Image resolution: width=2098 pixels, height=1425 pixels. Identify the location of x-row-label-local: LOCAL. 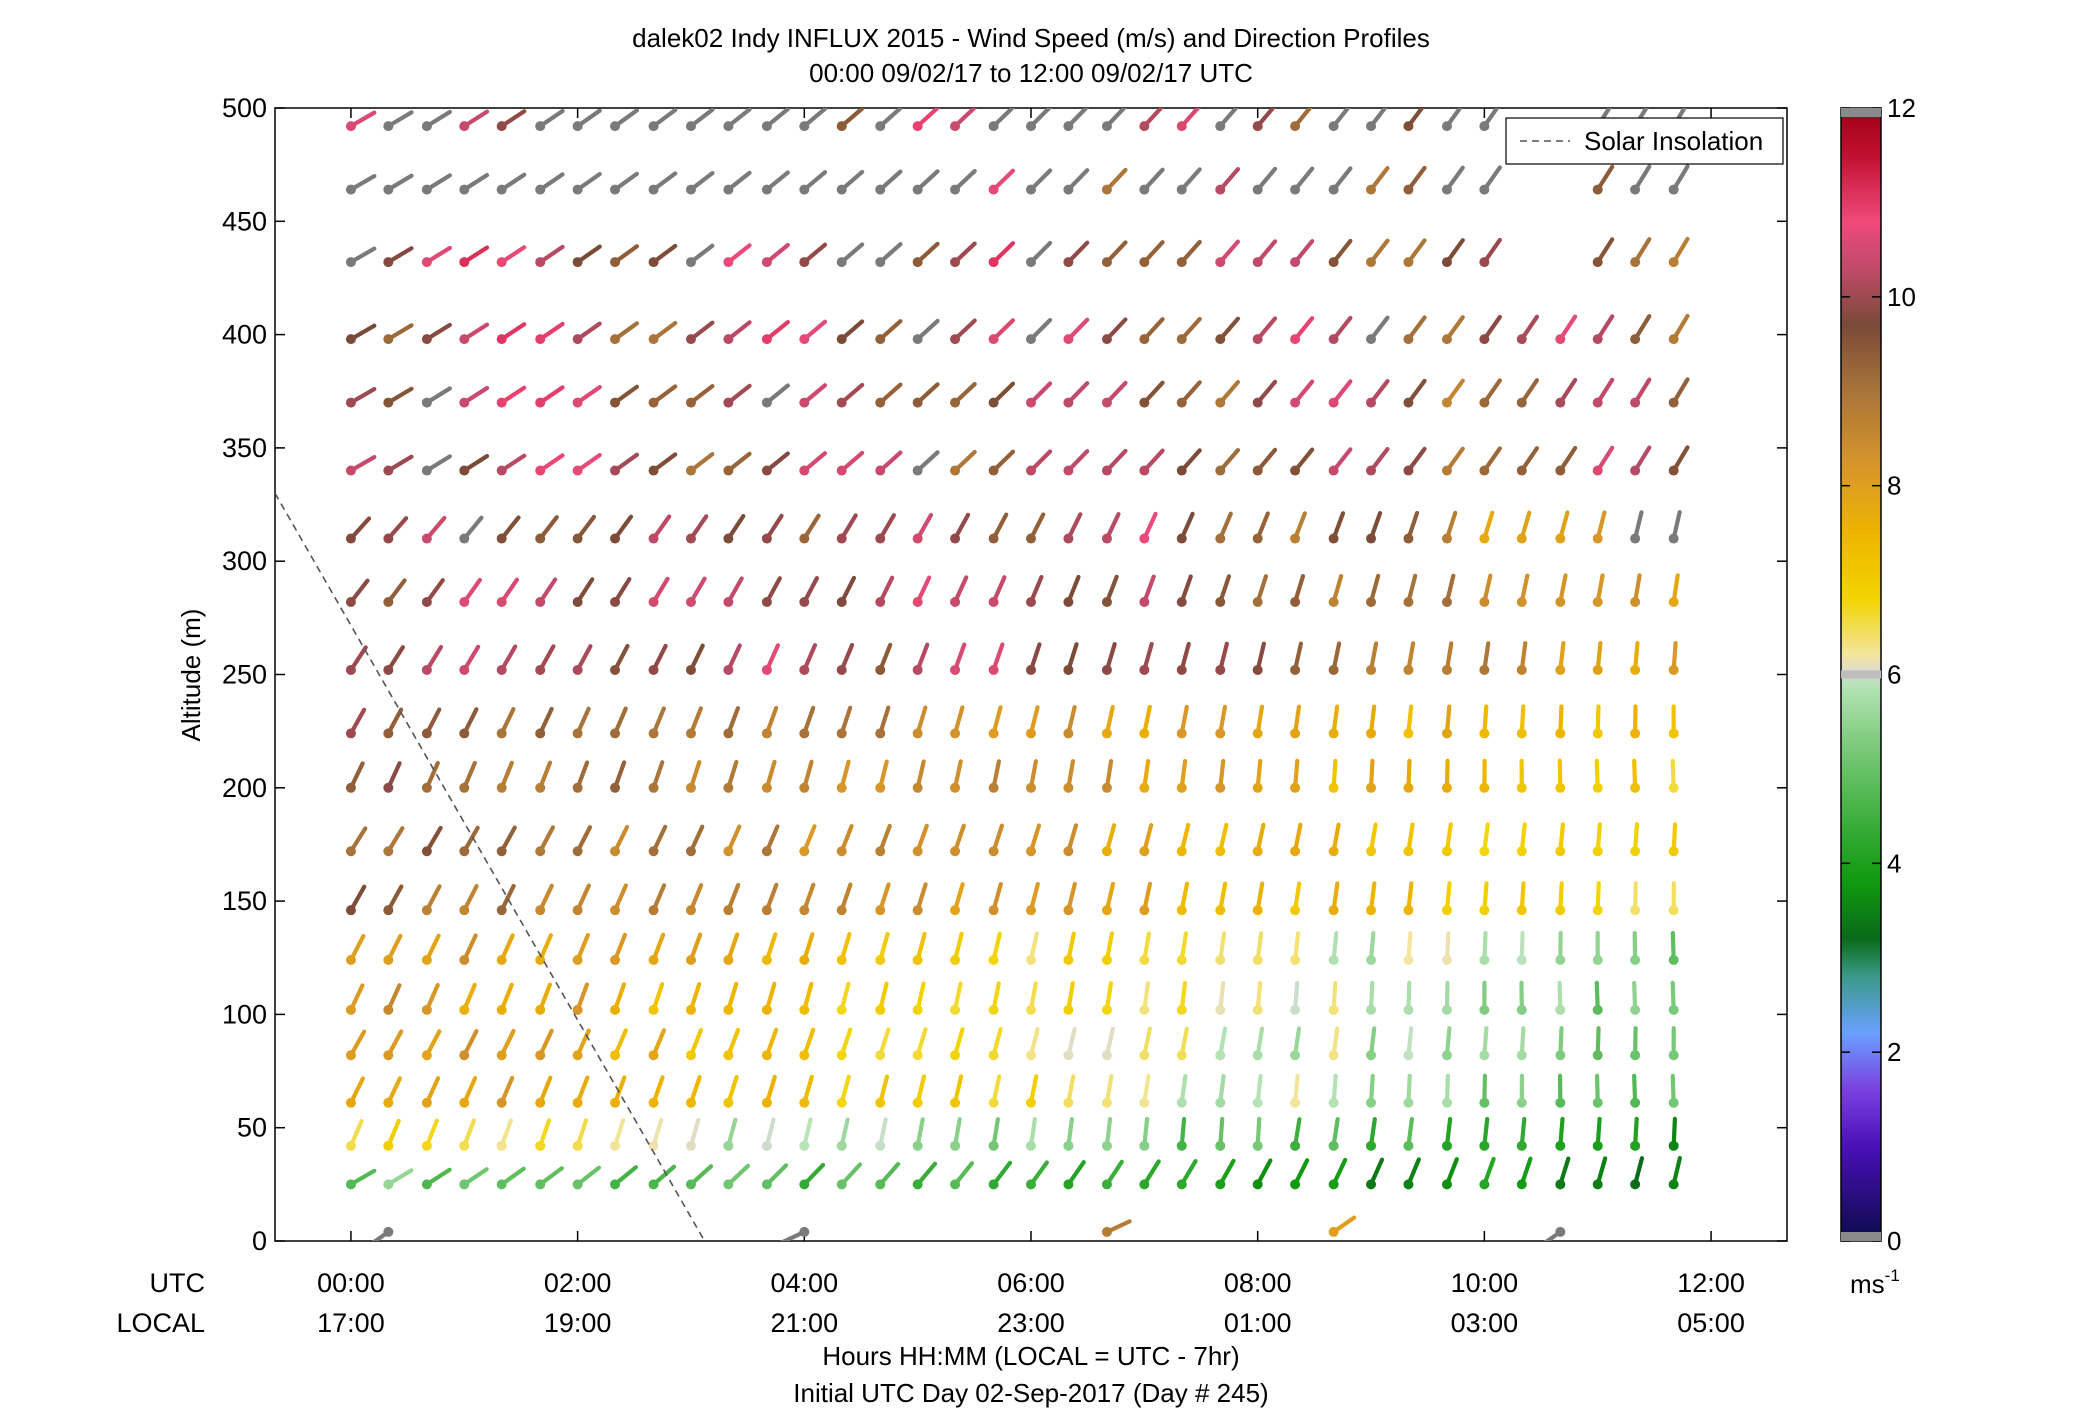
(160, 1323).